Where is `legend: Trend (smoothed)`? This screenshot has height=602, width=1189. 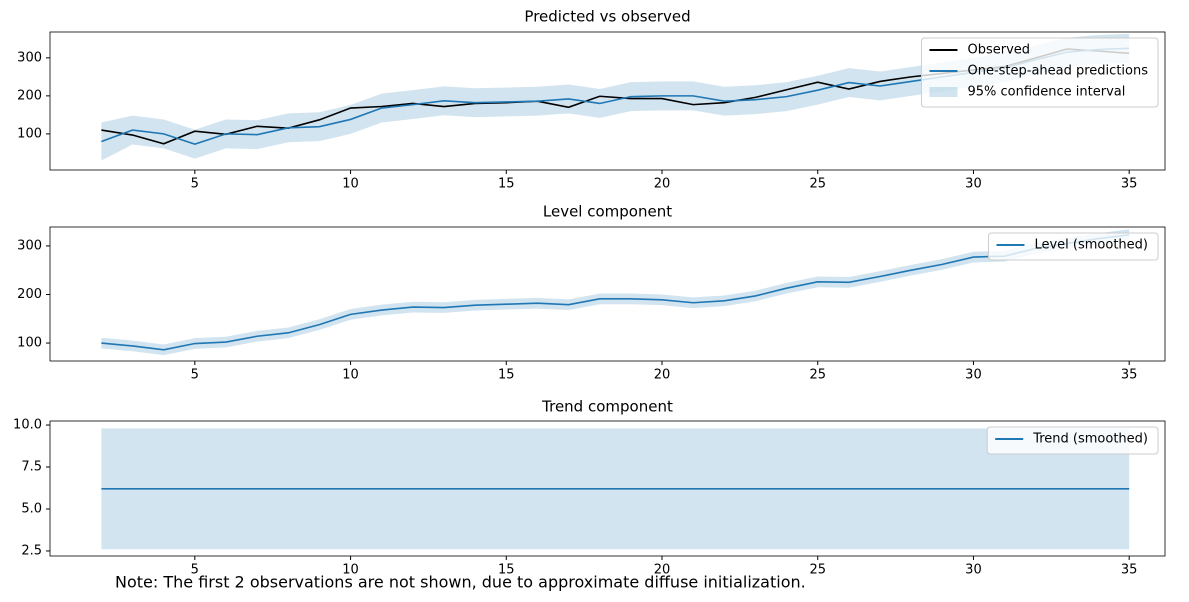 legend: Trend (smoothed) is located at coordinates (1072, 440).